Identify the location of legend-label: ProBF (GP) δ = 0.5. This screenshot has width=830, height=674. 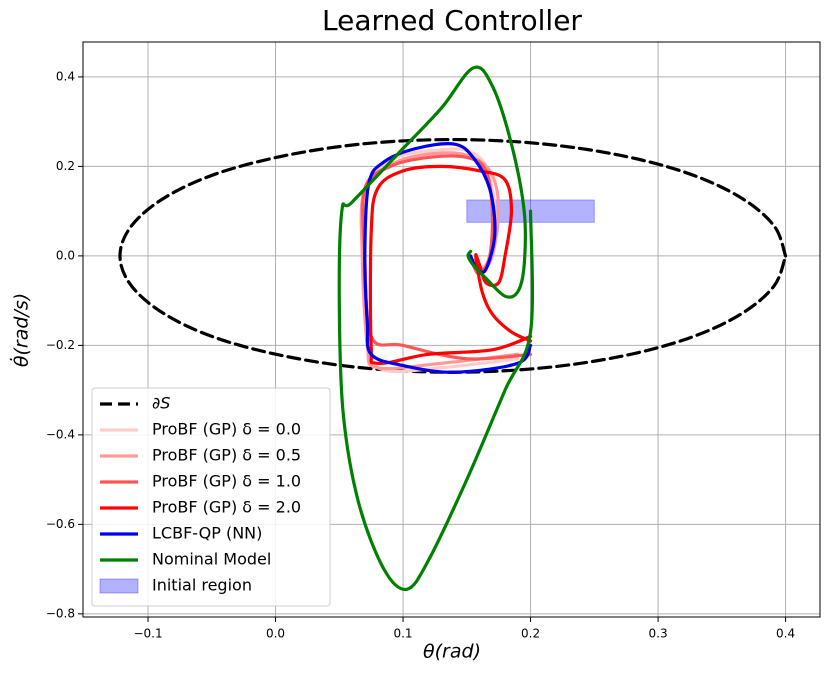
(226, 455).